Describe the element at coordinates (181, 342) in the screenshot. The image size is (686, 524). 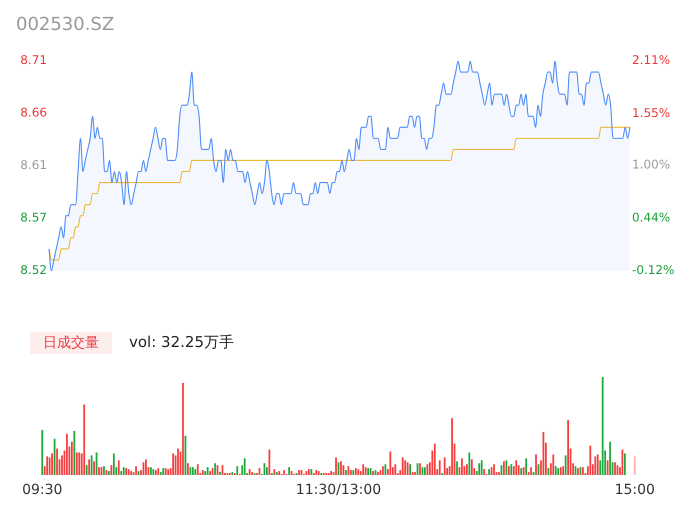
I see `chart-subtitle: vol: 32.25万手` at that location.